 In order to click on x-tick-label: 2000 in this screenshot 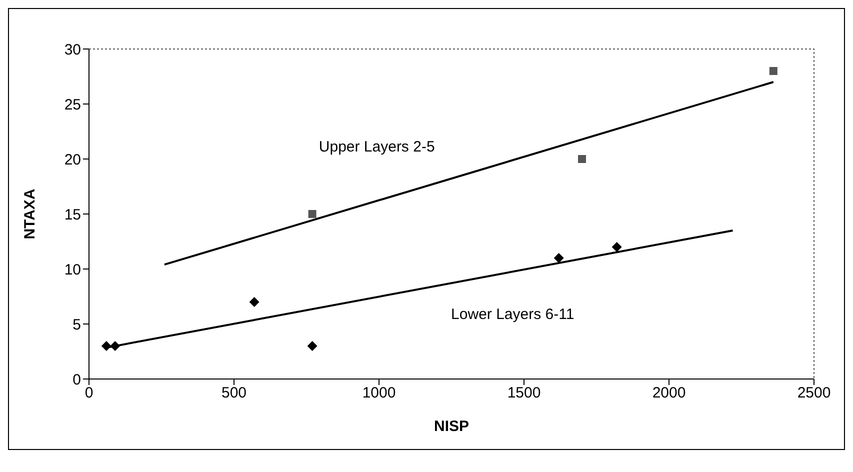, I will do `click(669, 393)`.